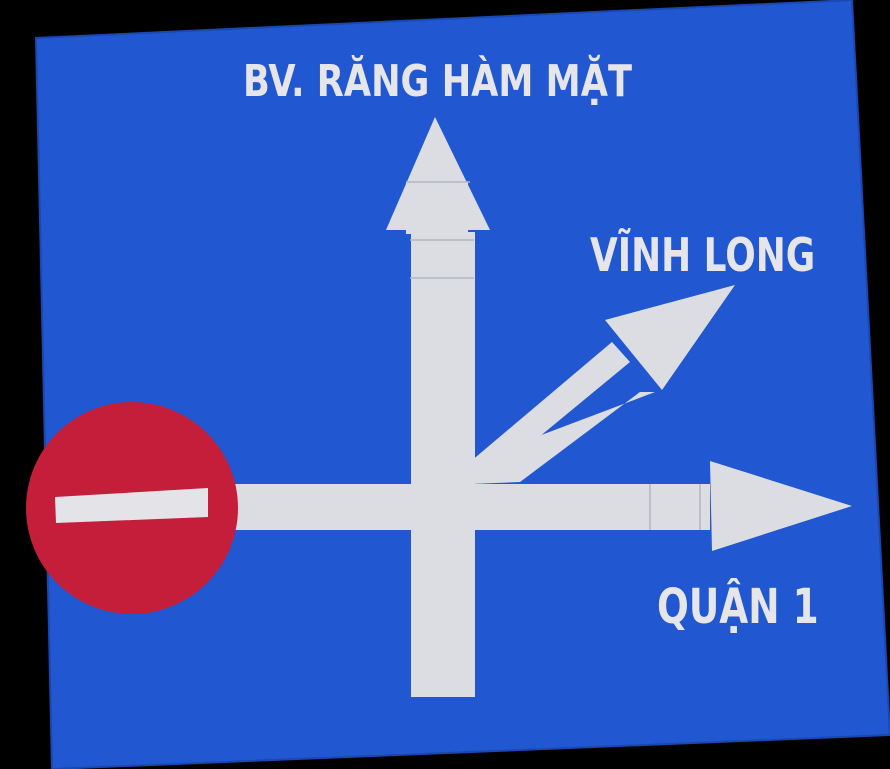  What do you see at coordinates (437, 81) in the screenshot?
I see `destination-label-north: BV. RĂNG HÀM MẶT` at bounding box center [437, 81].